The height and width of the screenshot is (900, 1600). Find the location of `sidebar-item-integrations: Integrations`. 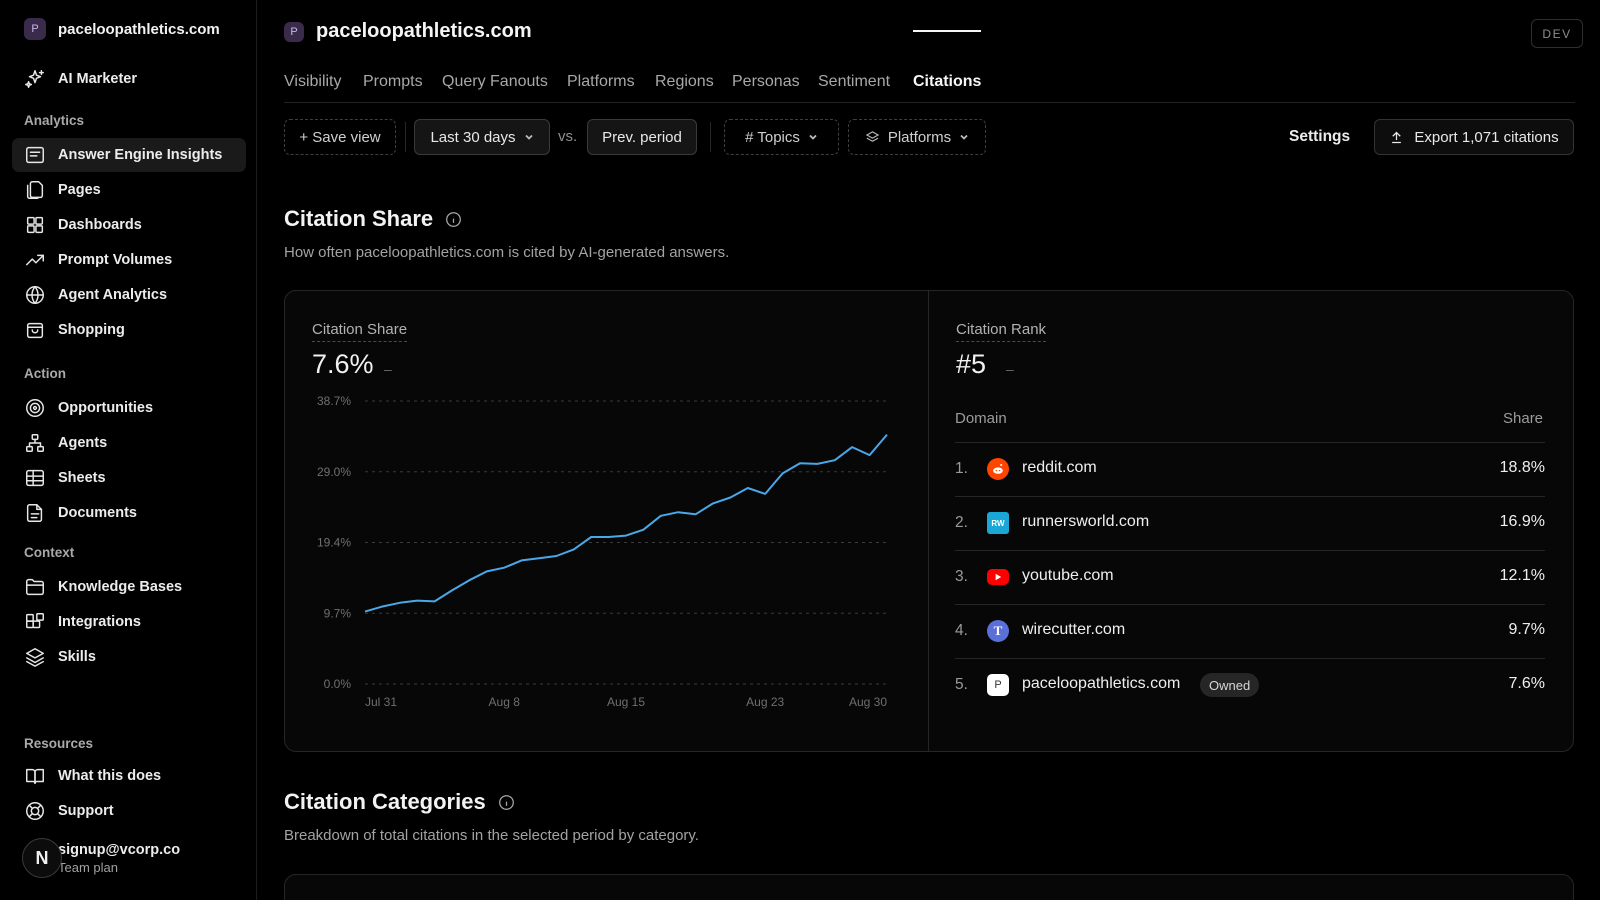

sidebar-item-integrations: Integrations is located at coordinates (129, 622).